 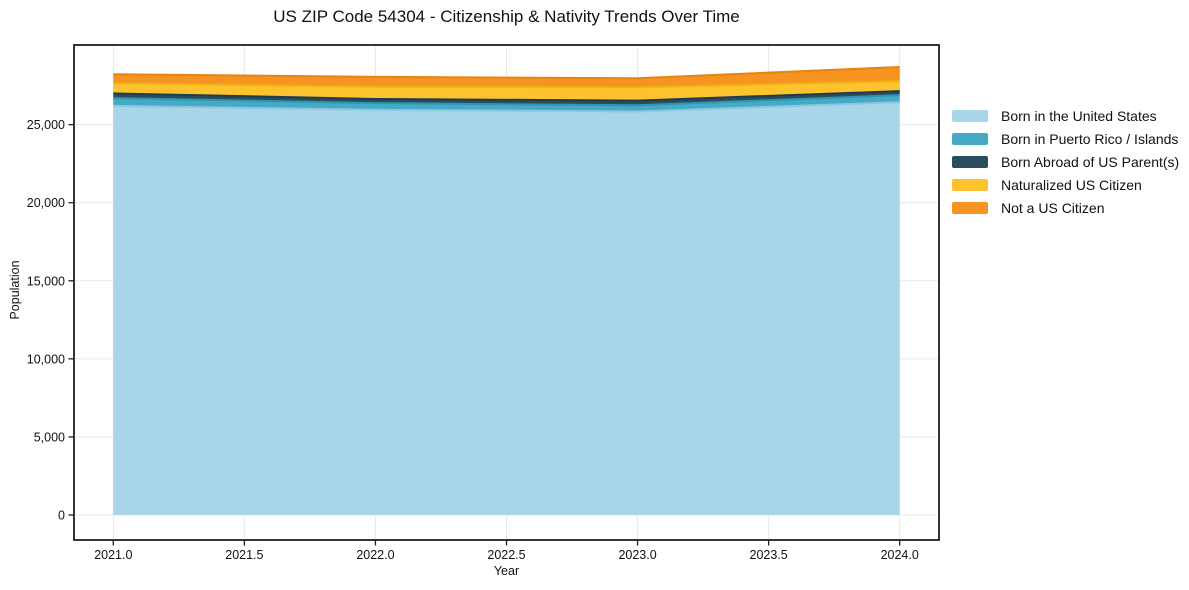 I want to click on edge-born-in-the-united-states, so click(x=506, y=107).